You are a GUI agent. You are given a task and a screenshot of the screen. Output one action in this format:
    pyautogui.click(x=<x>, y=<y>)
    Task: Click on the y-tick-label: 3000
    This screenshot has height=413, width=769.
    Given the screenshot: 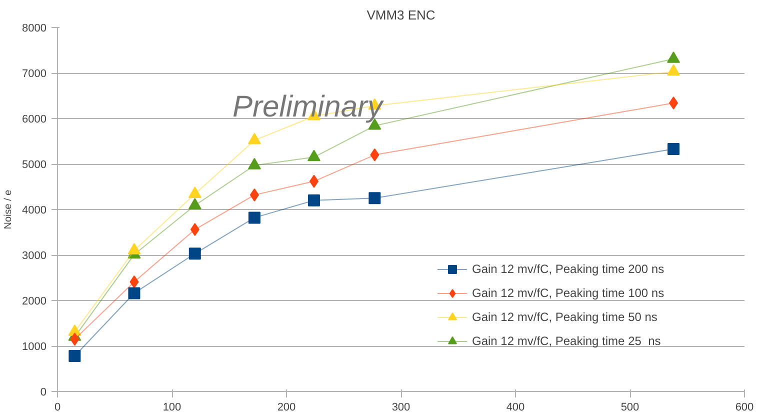 What is the action you would take?
    pyautogui.click(x=34, y=256)
    